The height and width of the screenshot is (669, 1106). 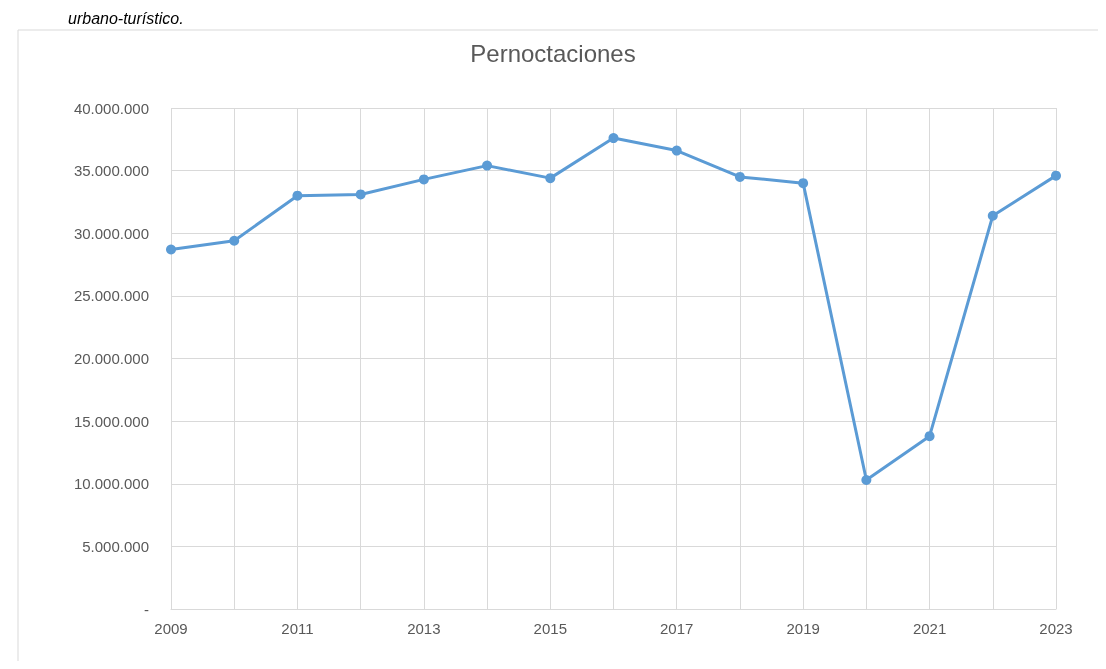 I want to click on x-tick-label: 2011, so click(x=297, y=628).